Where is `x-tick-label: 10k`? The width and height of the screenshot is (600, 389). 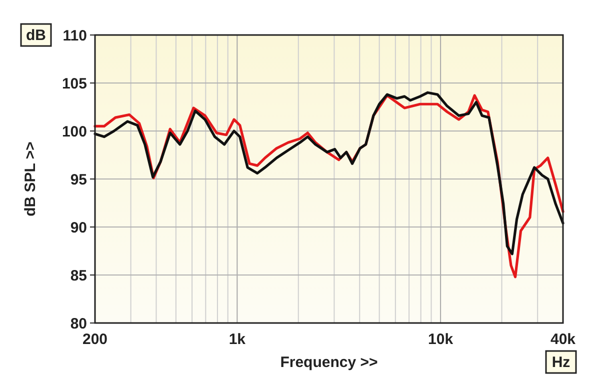
x-tick-label: 10k is located at coordinates (441, 339).